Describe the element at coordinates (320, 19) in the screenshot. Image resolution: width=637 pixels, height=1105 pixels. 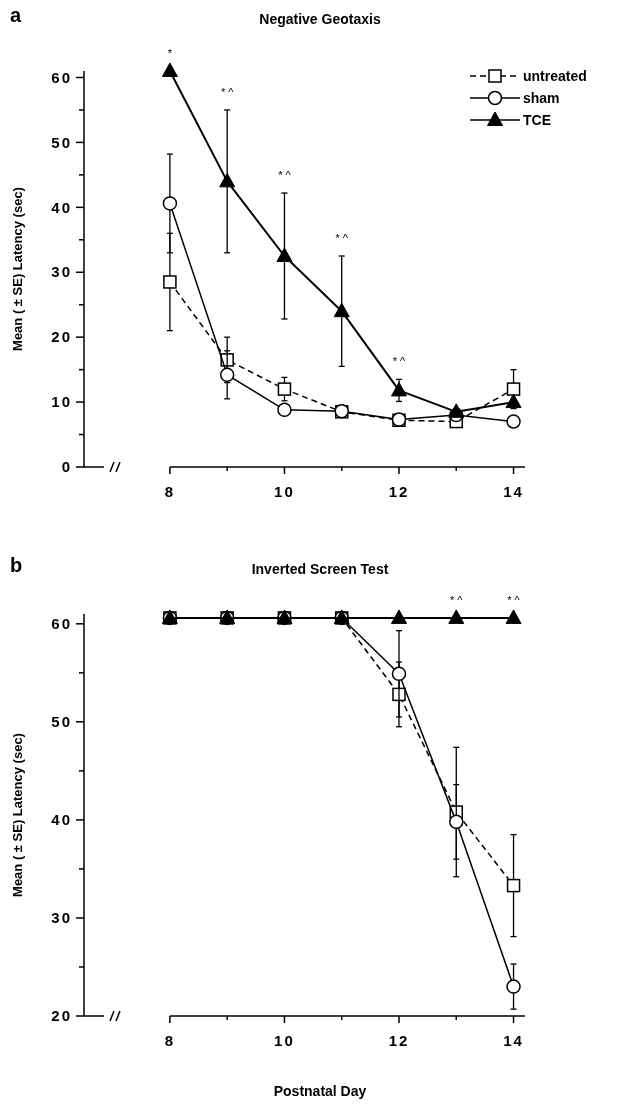
I see `chart-title: Negative Geotaxis` at that location.